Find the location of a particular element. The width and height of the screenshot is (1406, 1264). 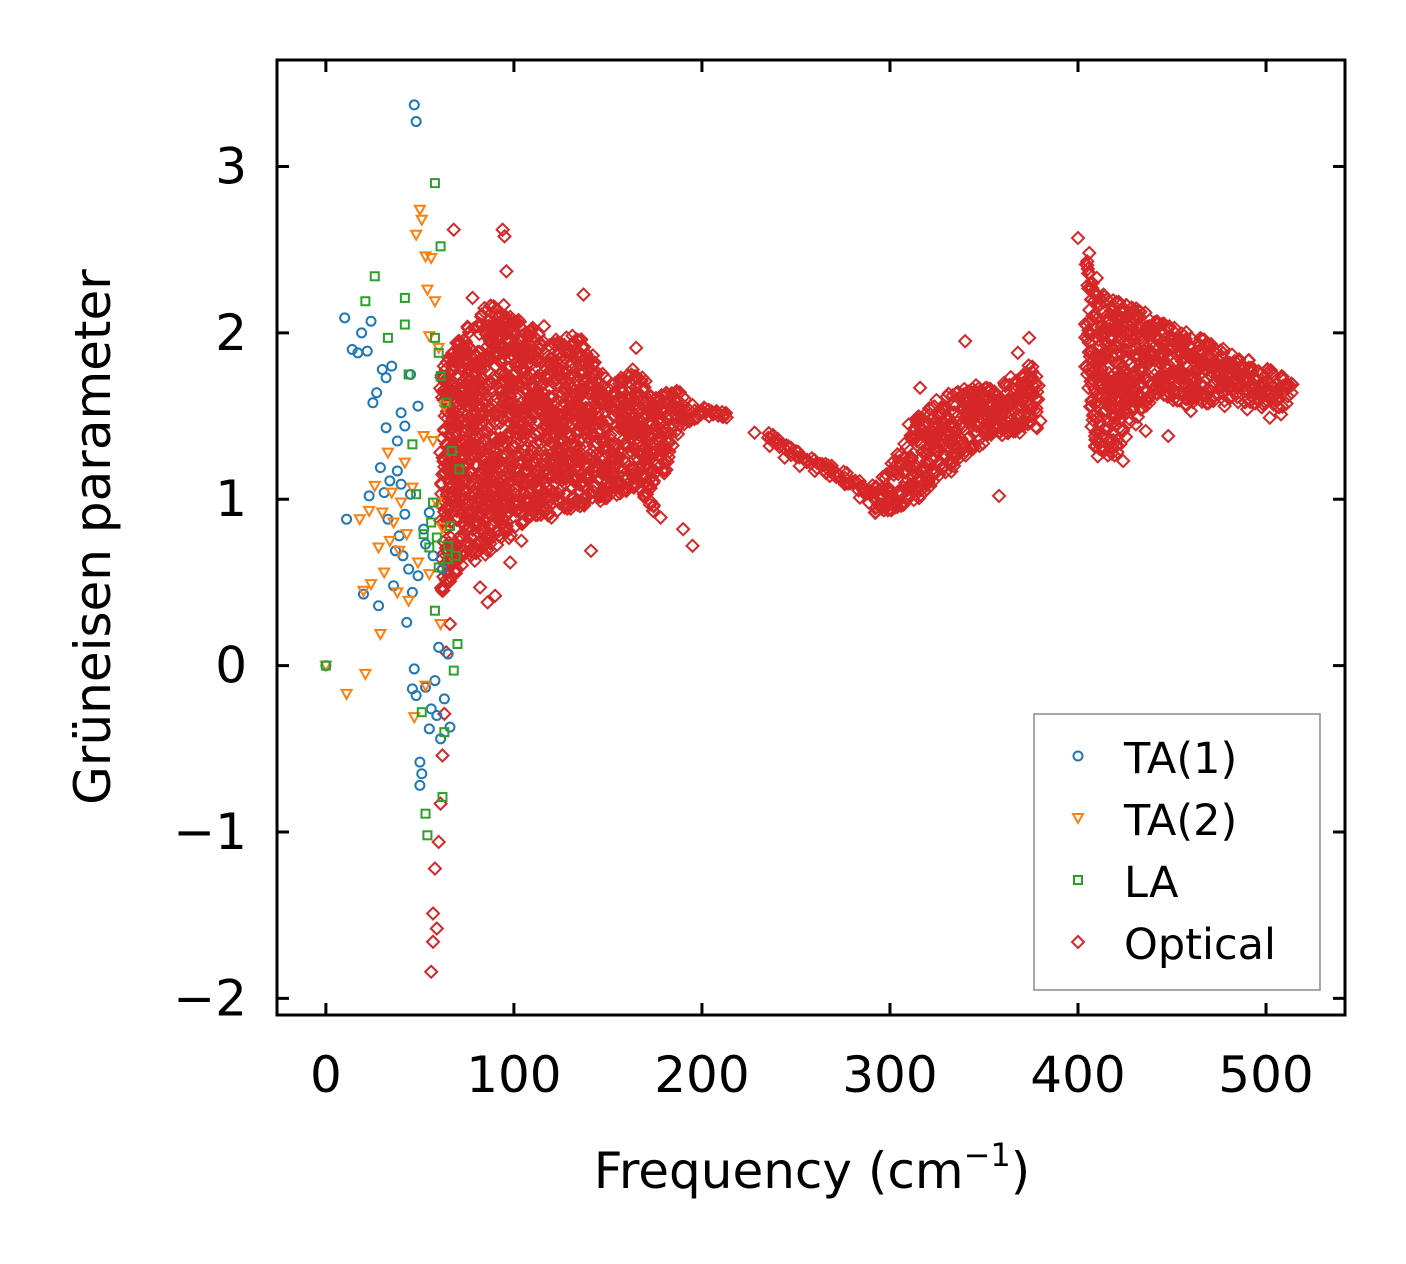

legend-marker-square-icon is located at coordinates (1078, 880).